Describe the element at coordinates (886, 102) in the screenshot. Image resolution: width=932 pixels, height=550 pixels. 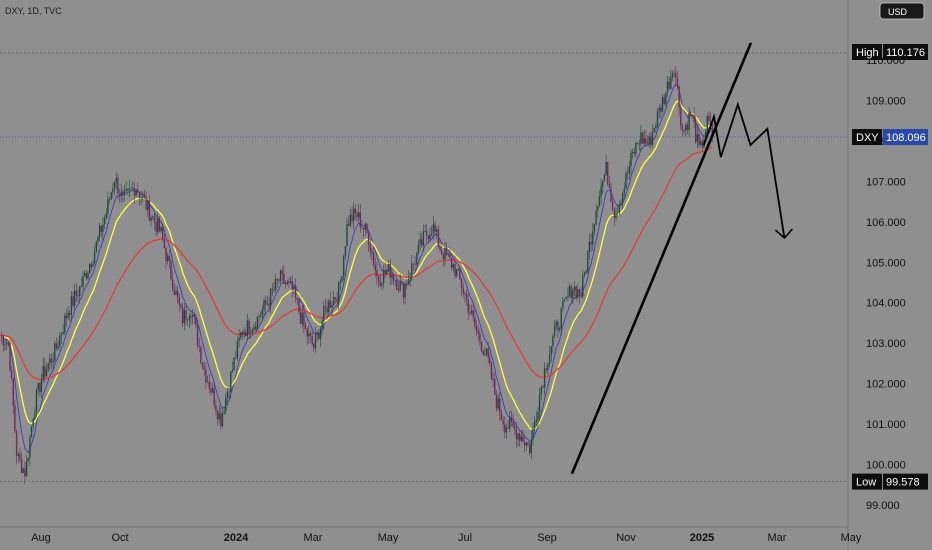
I see `price-tick-label: 109.000` at that location.